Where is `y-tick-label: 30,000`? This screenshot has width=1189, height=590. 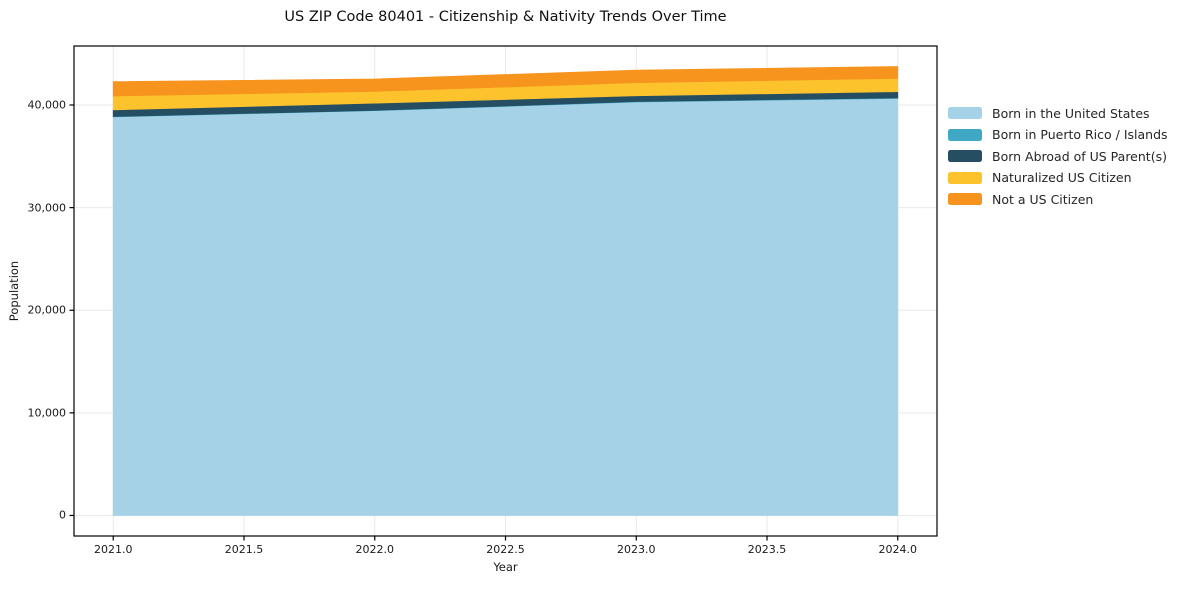 y-tick-label: 30,000 is located at coordinates (47, 208).